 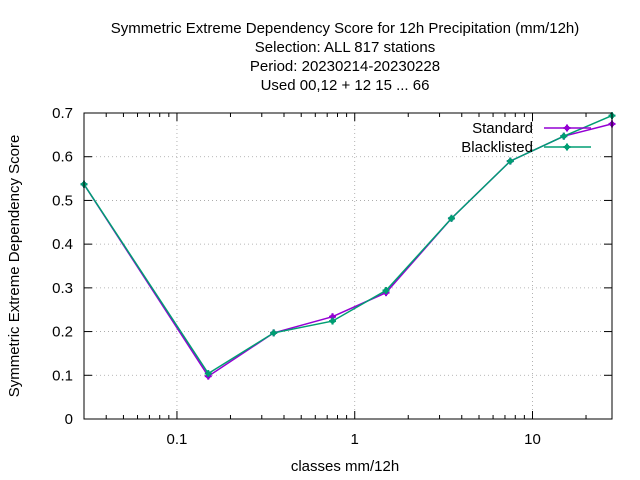 I want to click on y-tick-label: 0.5, so click(x=62, y=200).